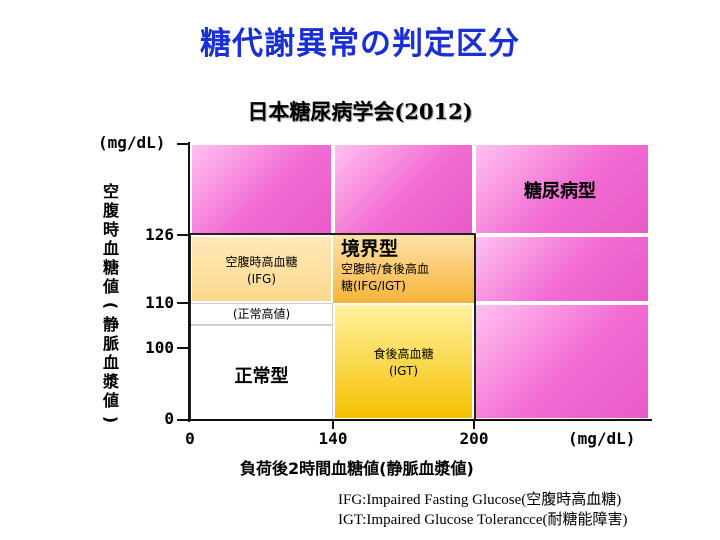 The image size is (720, 540). What do you see at coordinates (110, 191) in the screenshot?
I see `y-axis-label-char: 空` at bounding box center [110, 191].